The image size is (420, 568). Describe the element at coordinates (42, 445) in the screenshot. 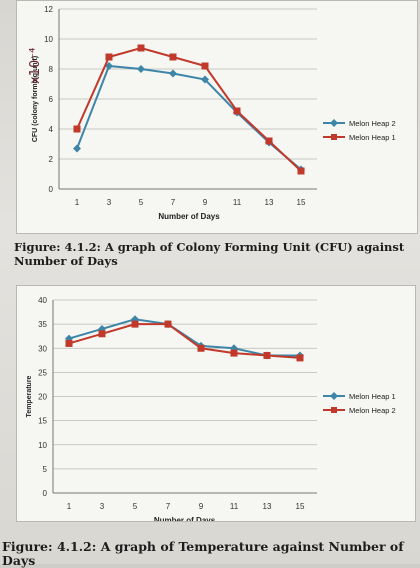

I see `temp-y-tick-label: 10` at that location.